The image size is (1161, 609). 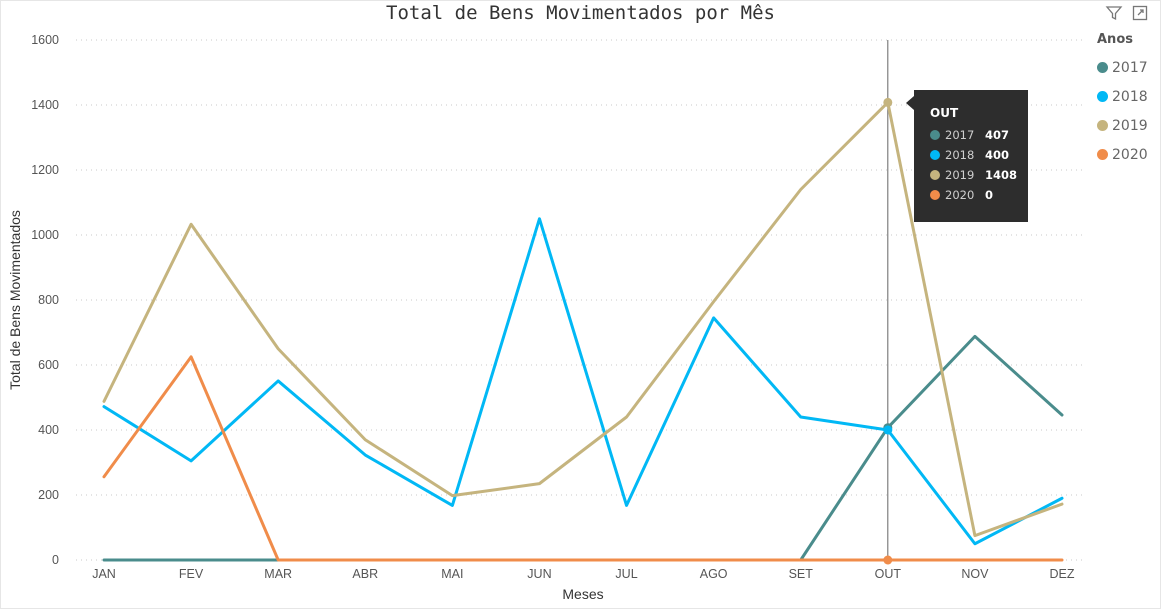 What do you see at coordinates (1140, 13) in the screenshot?
I see `focus-mode-icon` at bounding box center [1140, 13].